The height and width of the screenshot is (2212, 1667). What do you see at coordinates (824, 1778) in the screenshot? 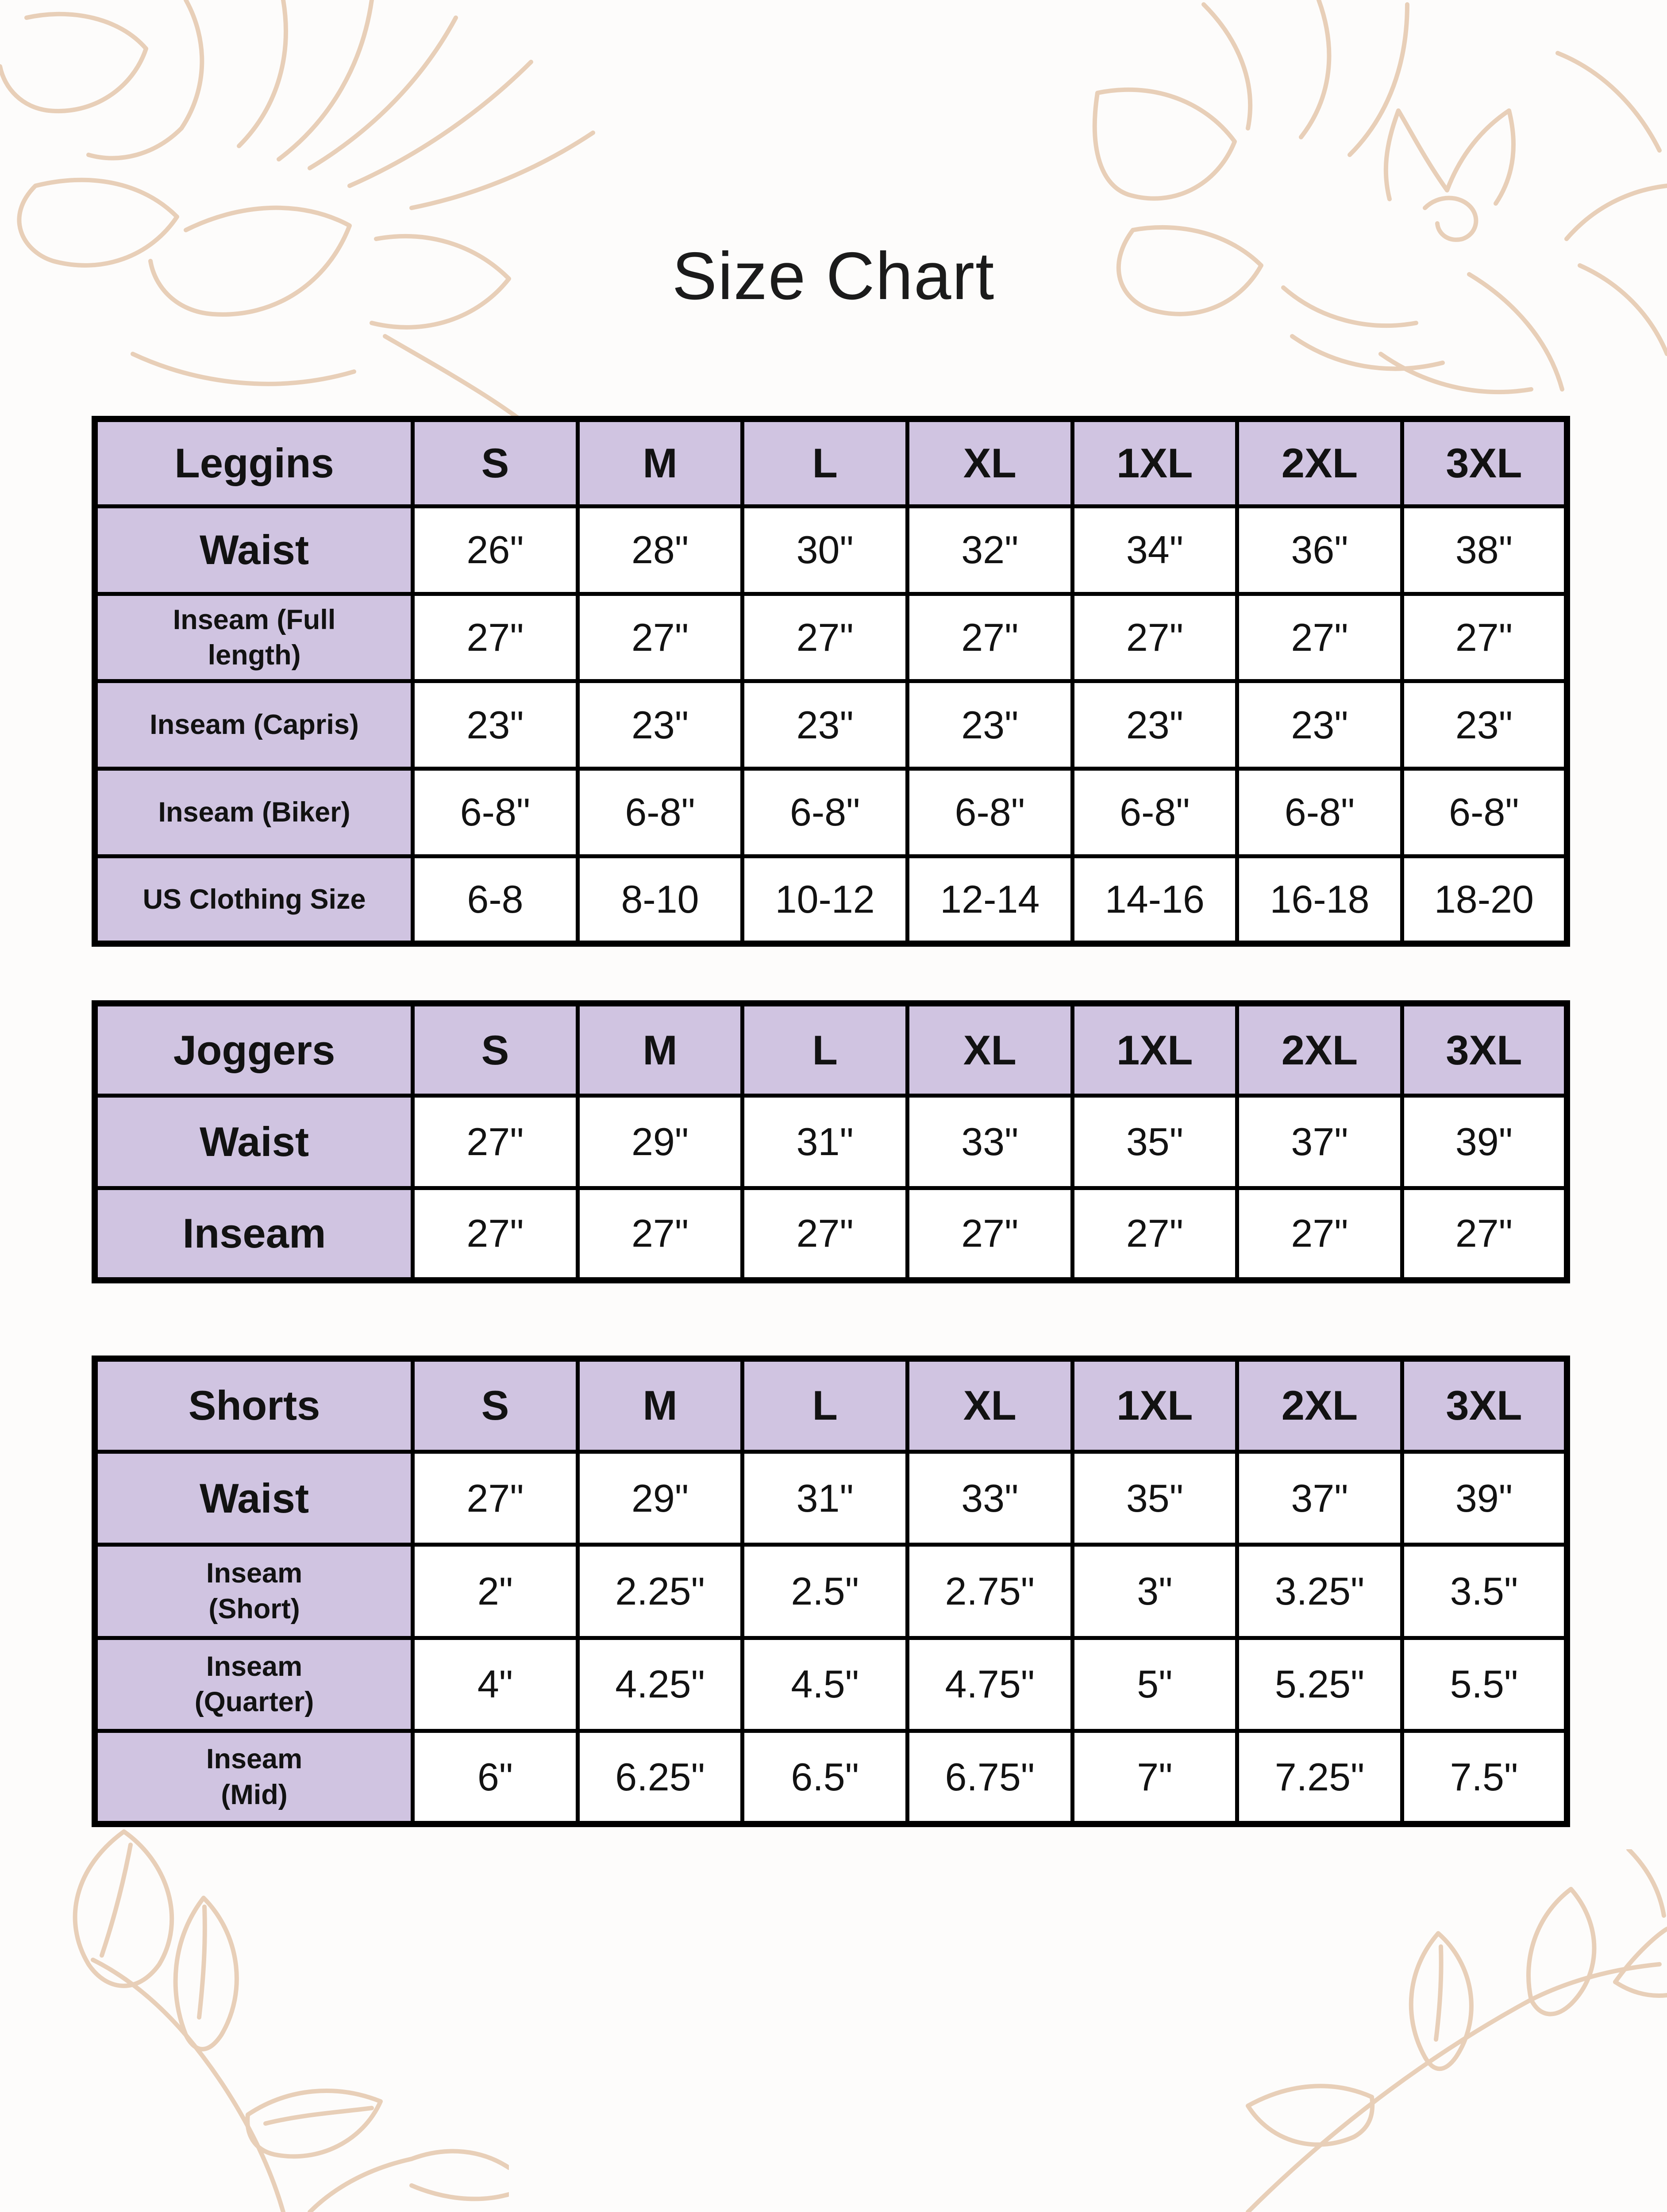
I see `measurement-value: 6.5"` at bounding box center [824, 1778].